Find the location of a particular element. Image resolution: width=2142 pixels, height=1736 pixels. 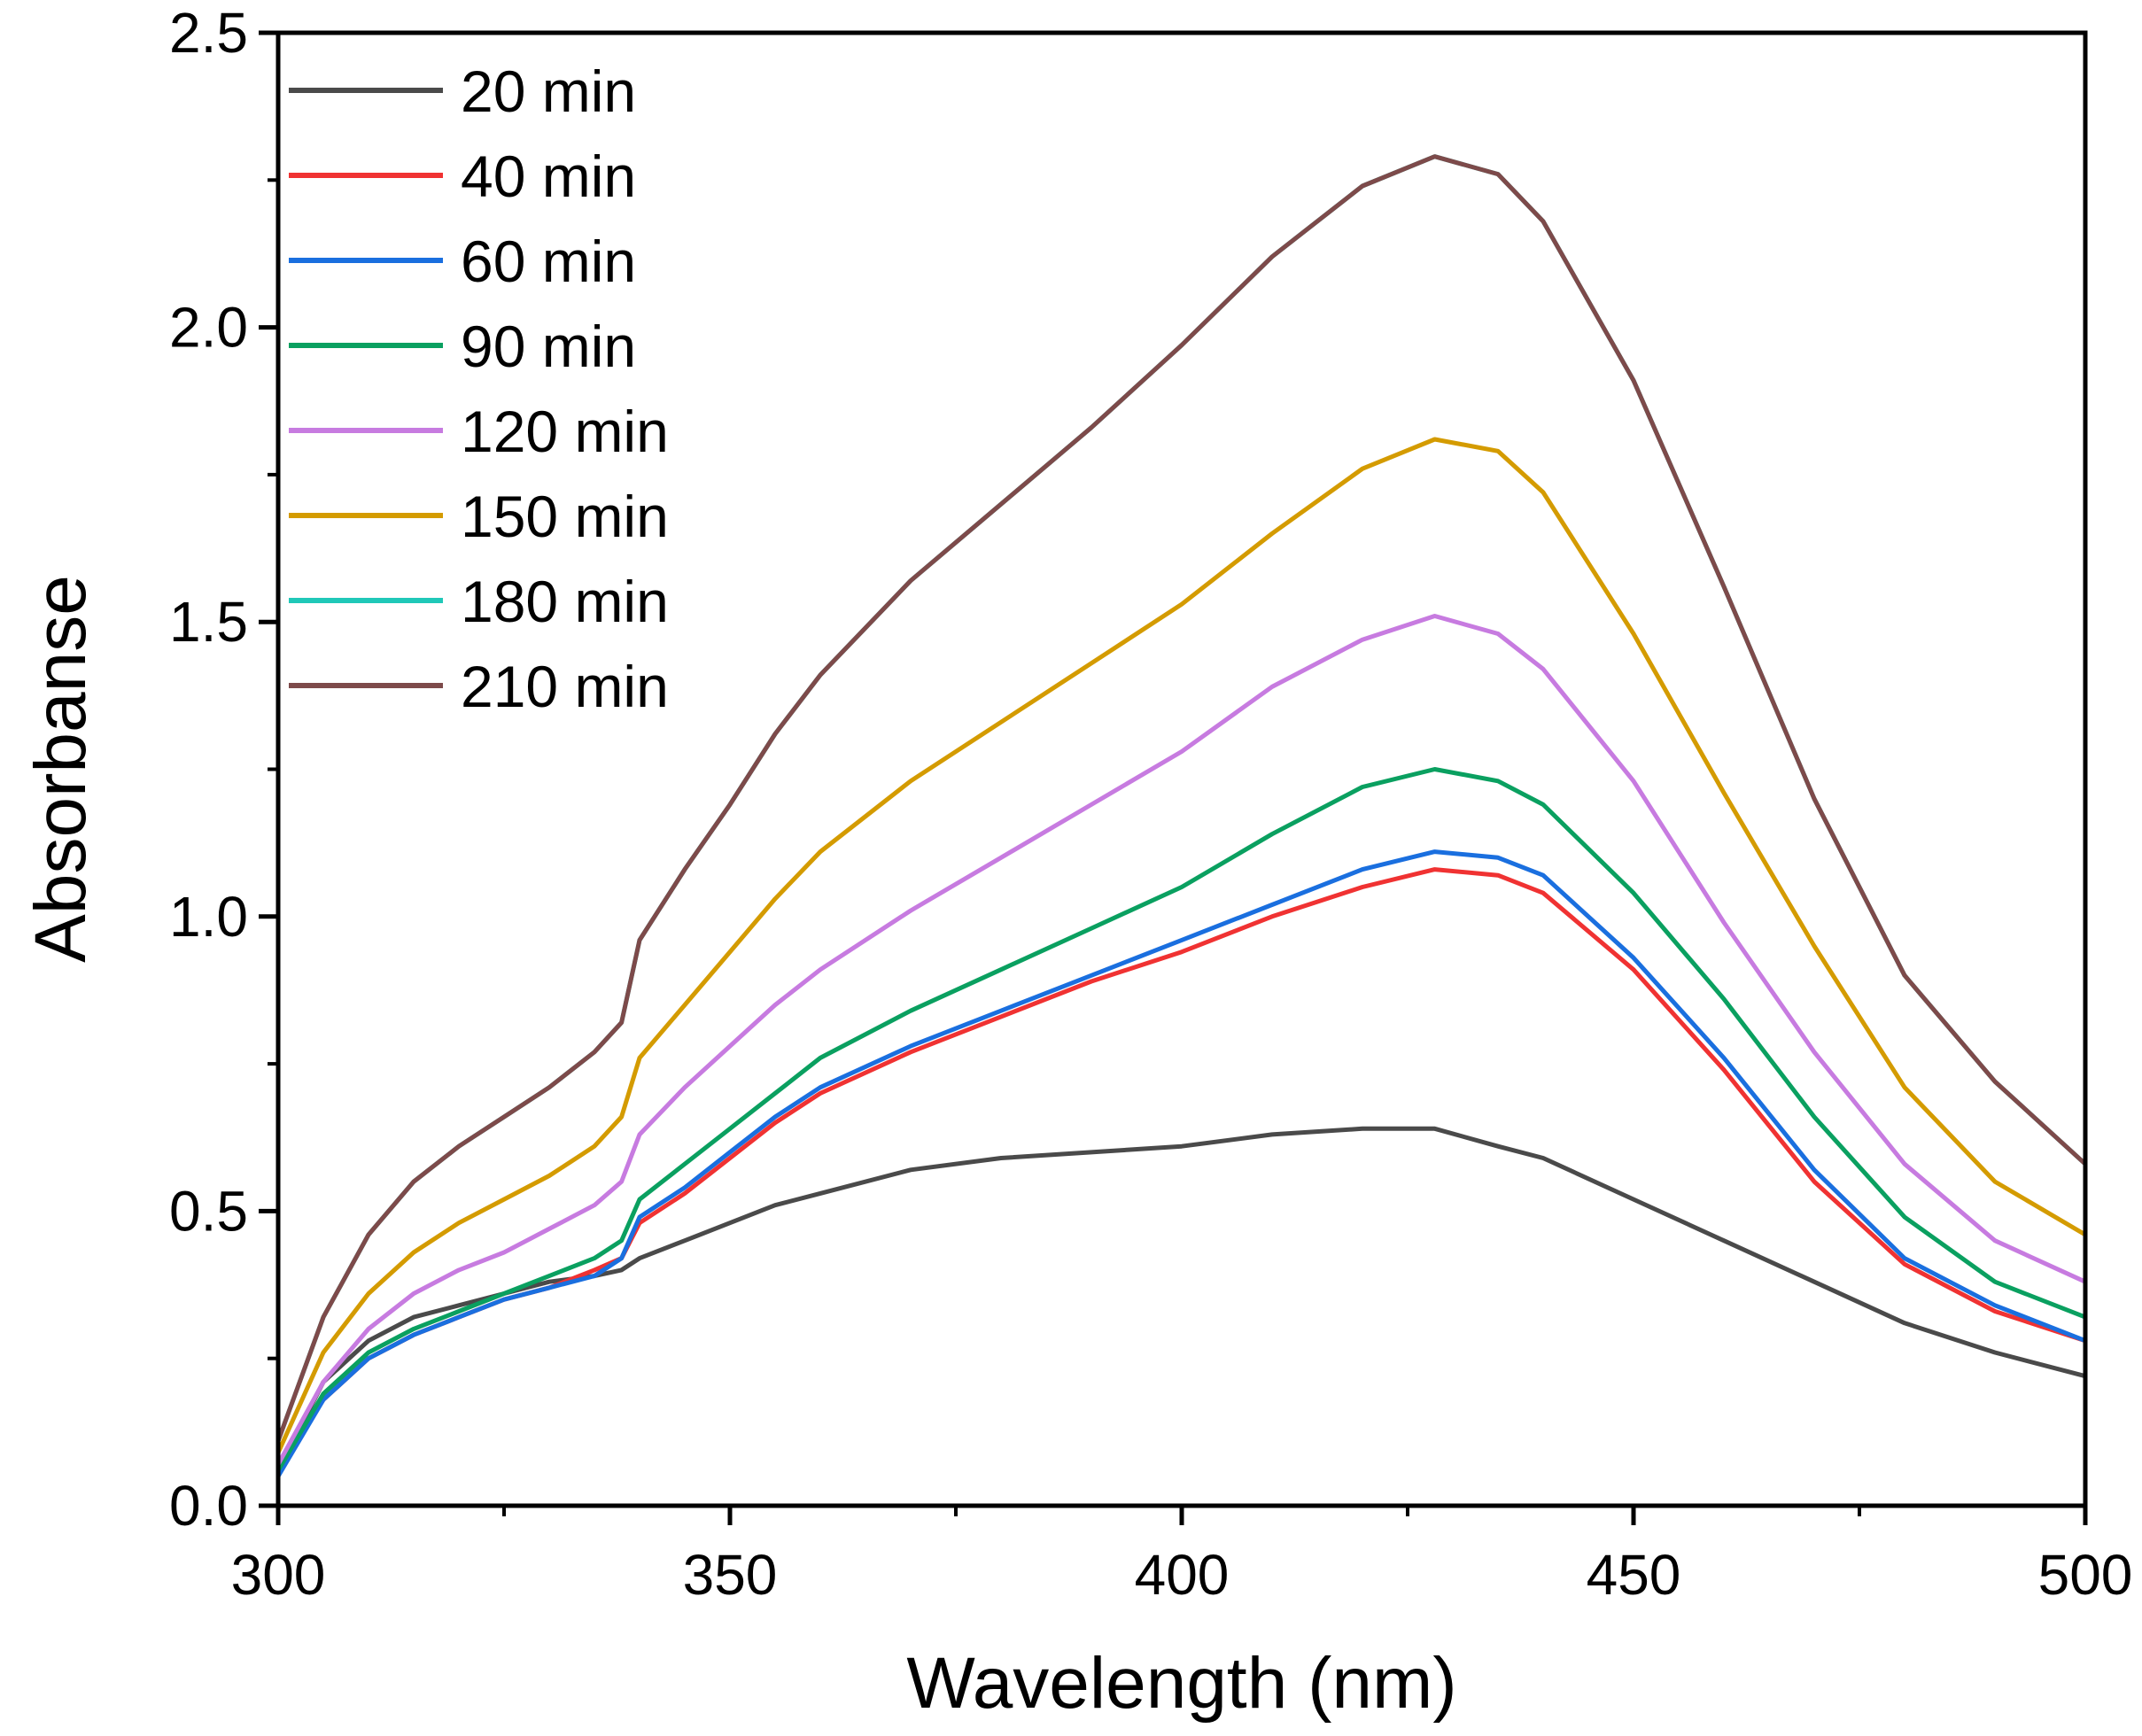

legend-label: 210 min is located at coordinates (565, 686).